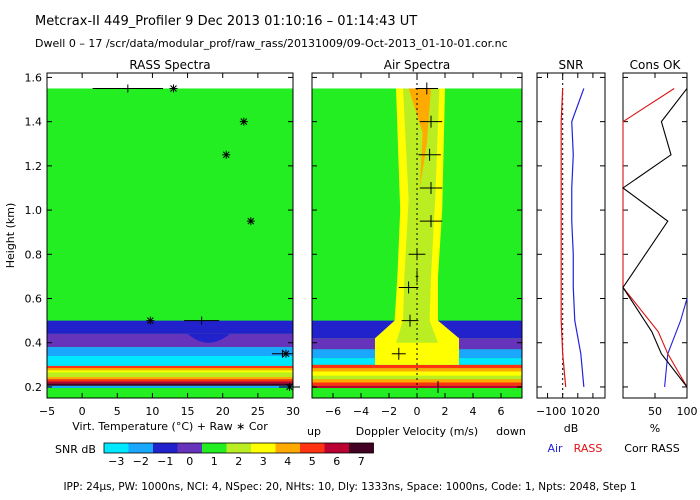 This screenshot has height=500, width=700. Describe the element at coordinates (588, 448) in the screenshot. I see `legend-rass: RASS` at that location.